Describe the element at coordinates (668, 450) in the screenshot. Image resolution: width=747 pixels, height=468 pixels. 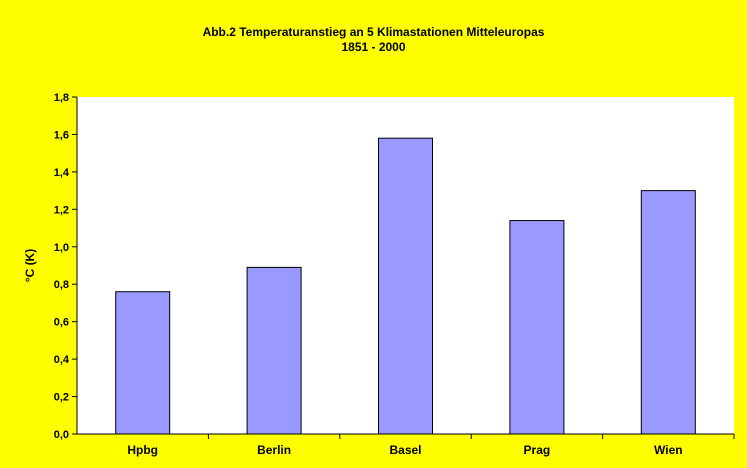
I see `x-tick-label: Wien` at that location.